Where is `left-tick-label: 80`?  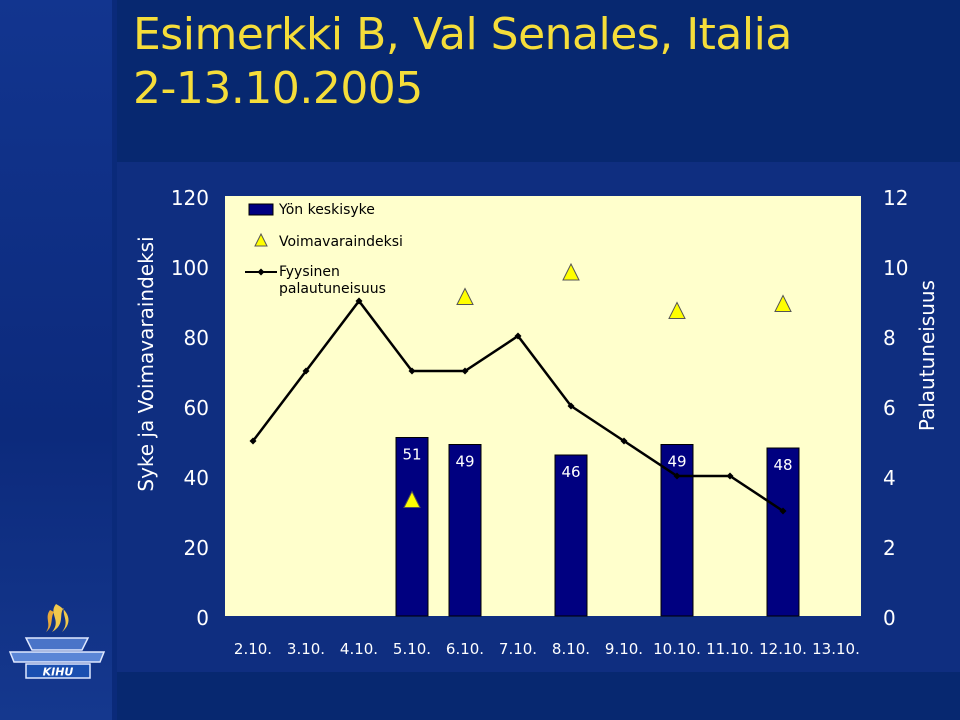
left-tick-label: 80 is located at coordinates (196, 338).